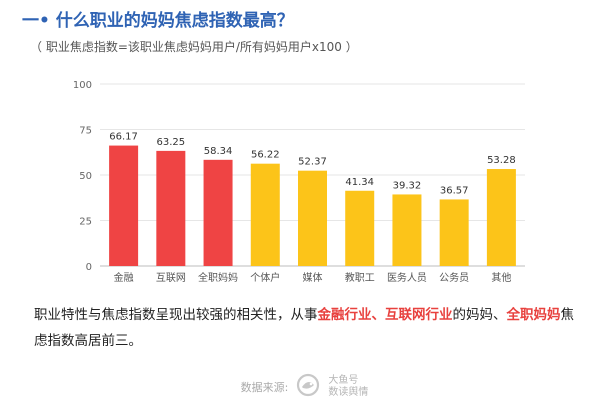  What do you see at coordinates (85, 222) in the screenshot?
I see `y-tick-label: 25` at bounding box center [85, 222].